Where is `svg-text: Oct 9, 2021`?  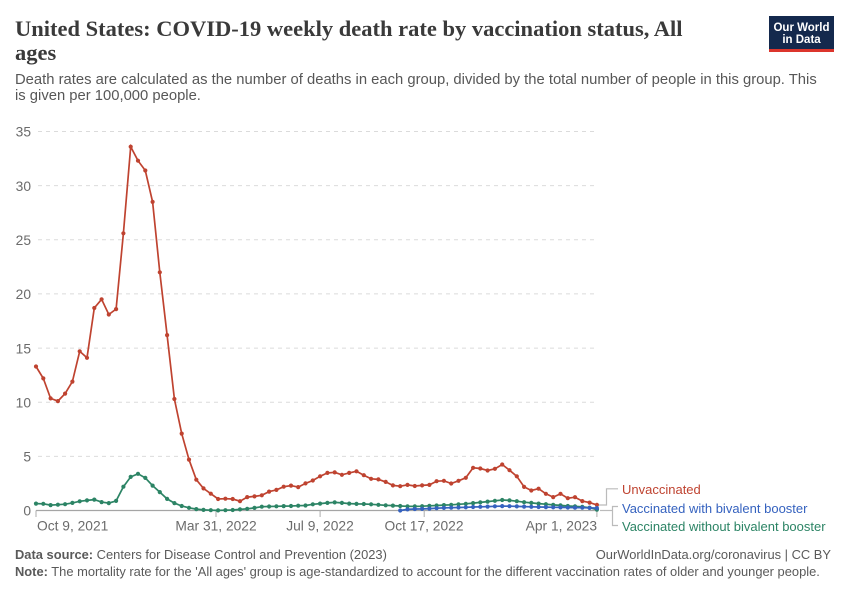 svg-text: Oct 9, 2021 is located at coordinates (72, 526).